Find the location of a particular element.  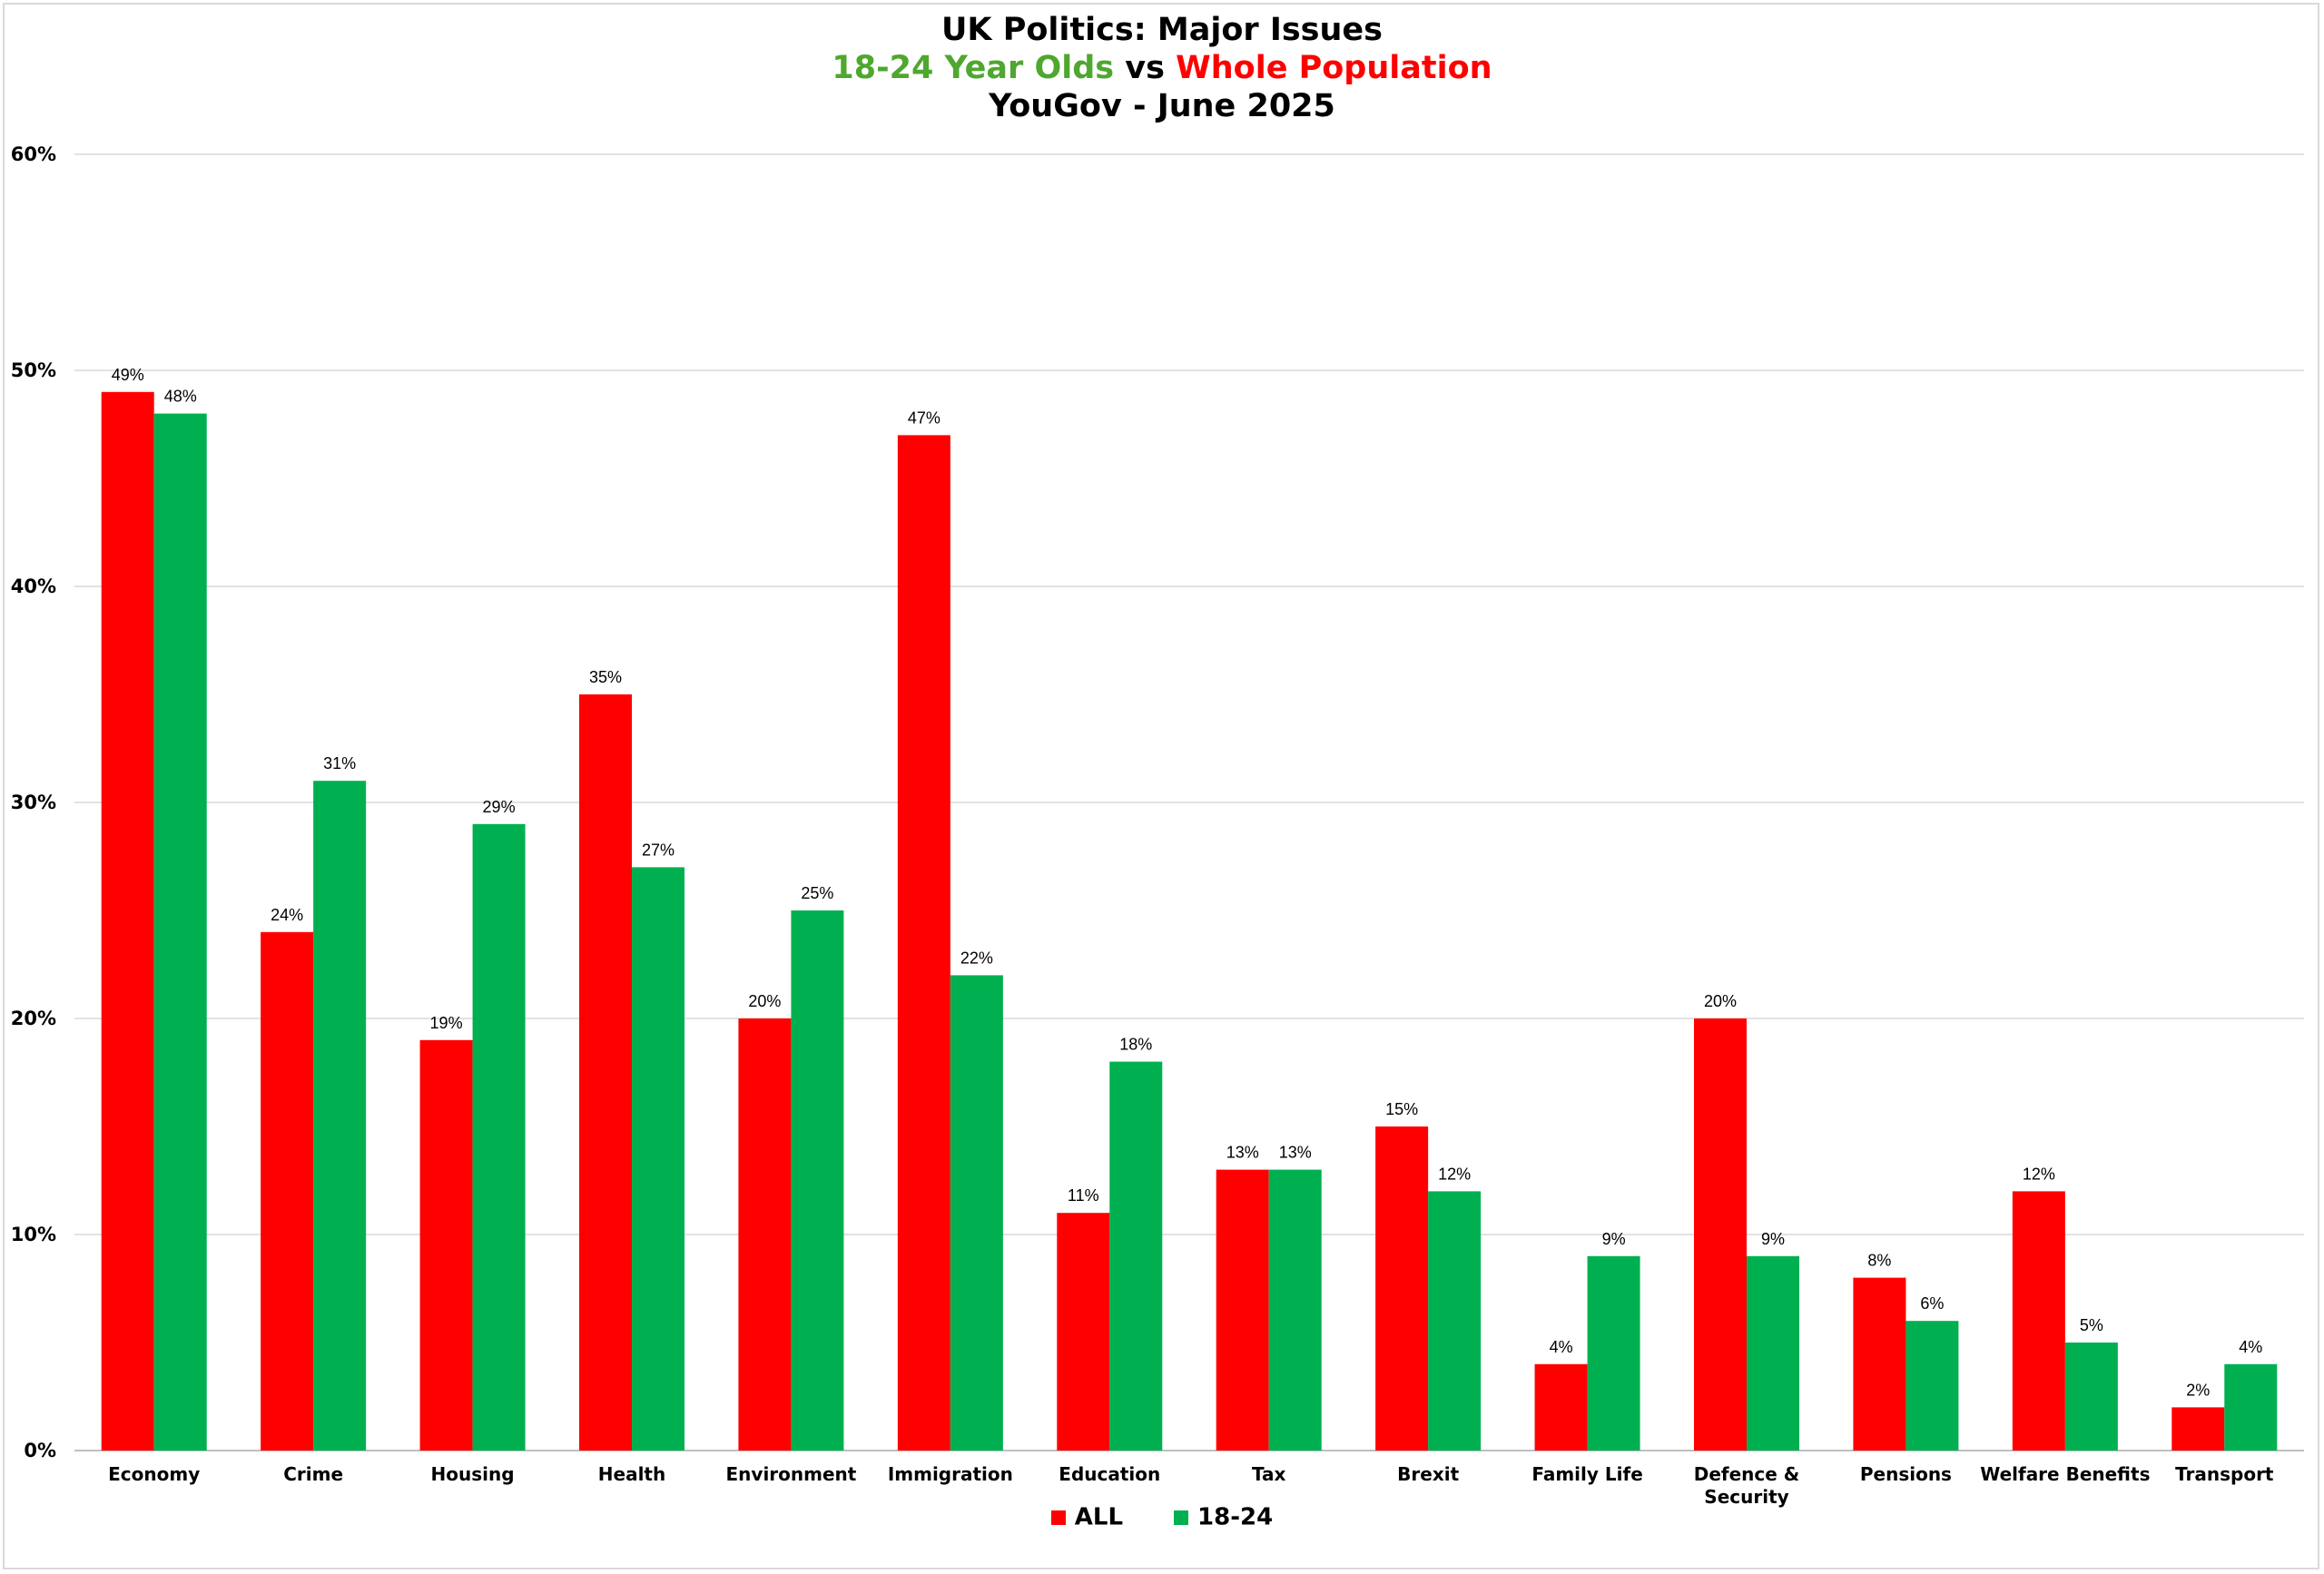

data-label: 48% is located at coordinates (180, 397).